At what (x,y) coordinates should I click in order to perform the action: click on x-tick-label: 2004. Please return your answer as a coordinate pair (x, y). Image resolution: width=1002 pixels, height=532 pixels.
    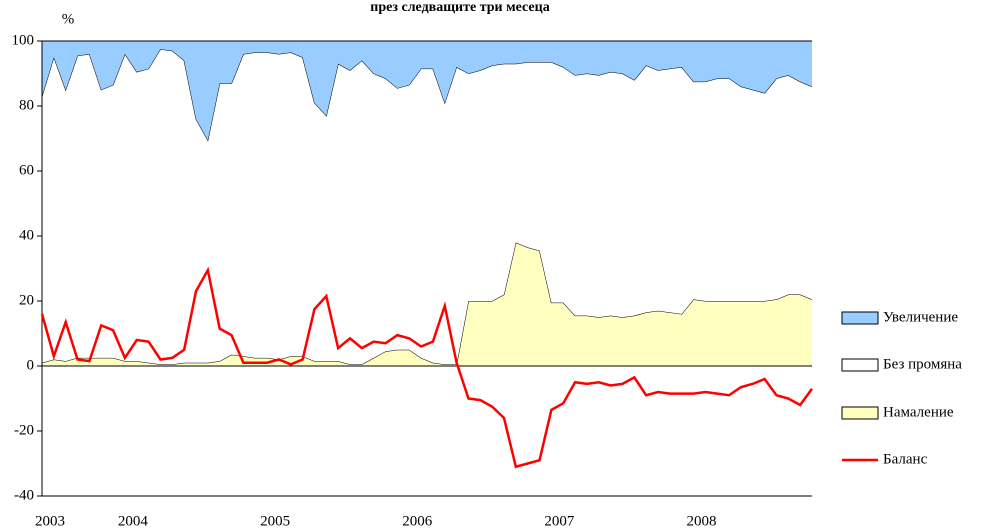
    Looking at the image, I should click on (133, 521).